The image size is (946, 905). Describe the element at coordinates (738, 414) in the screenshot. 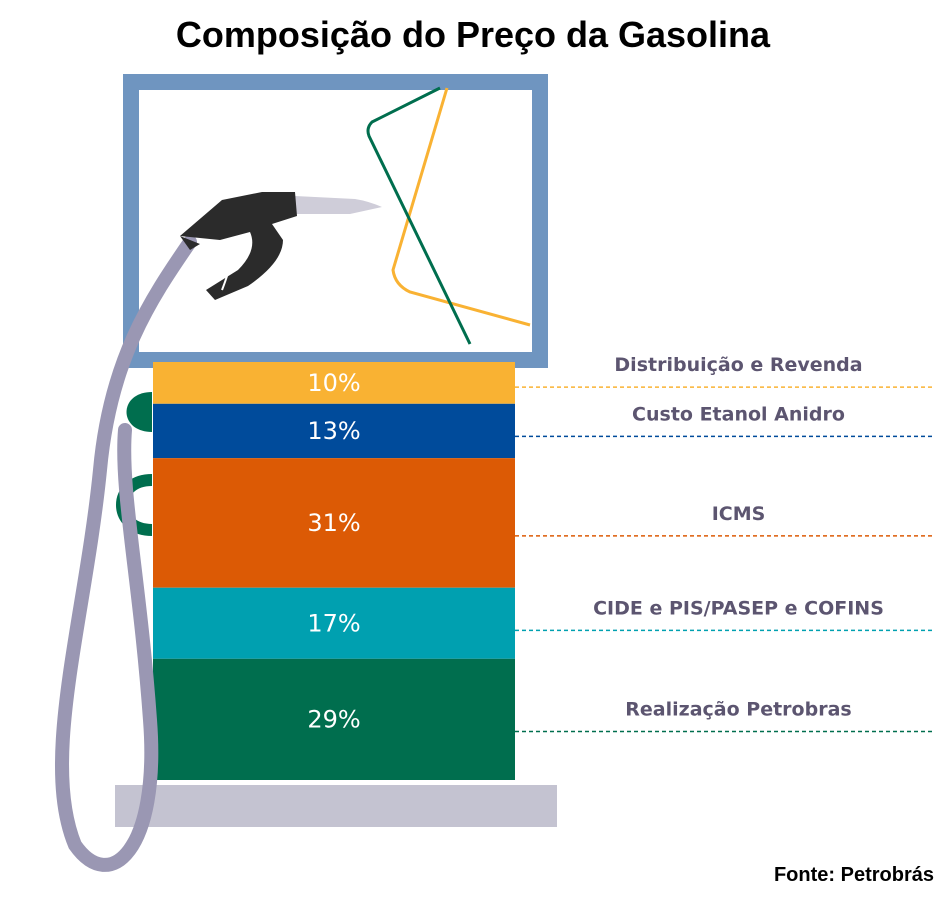

I see `segment-label: Custo Etanol Anidro` at that location.